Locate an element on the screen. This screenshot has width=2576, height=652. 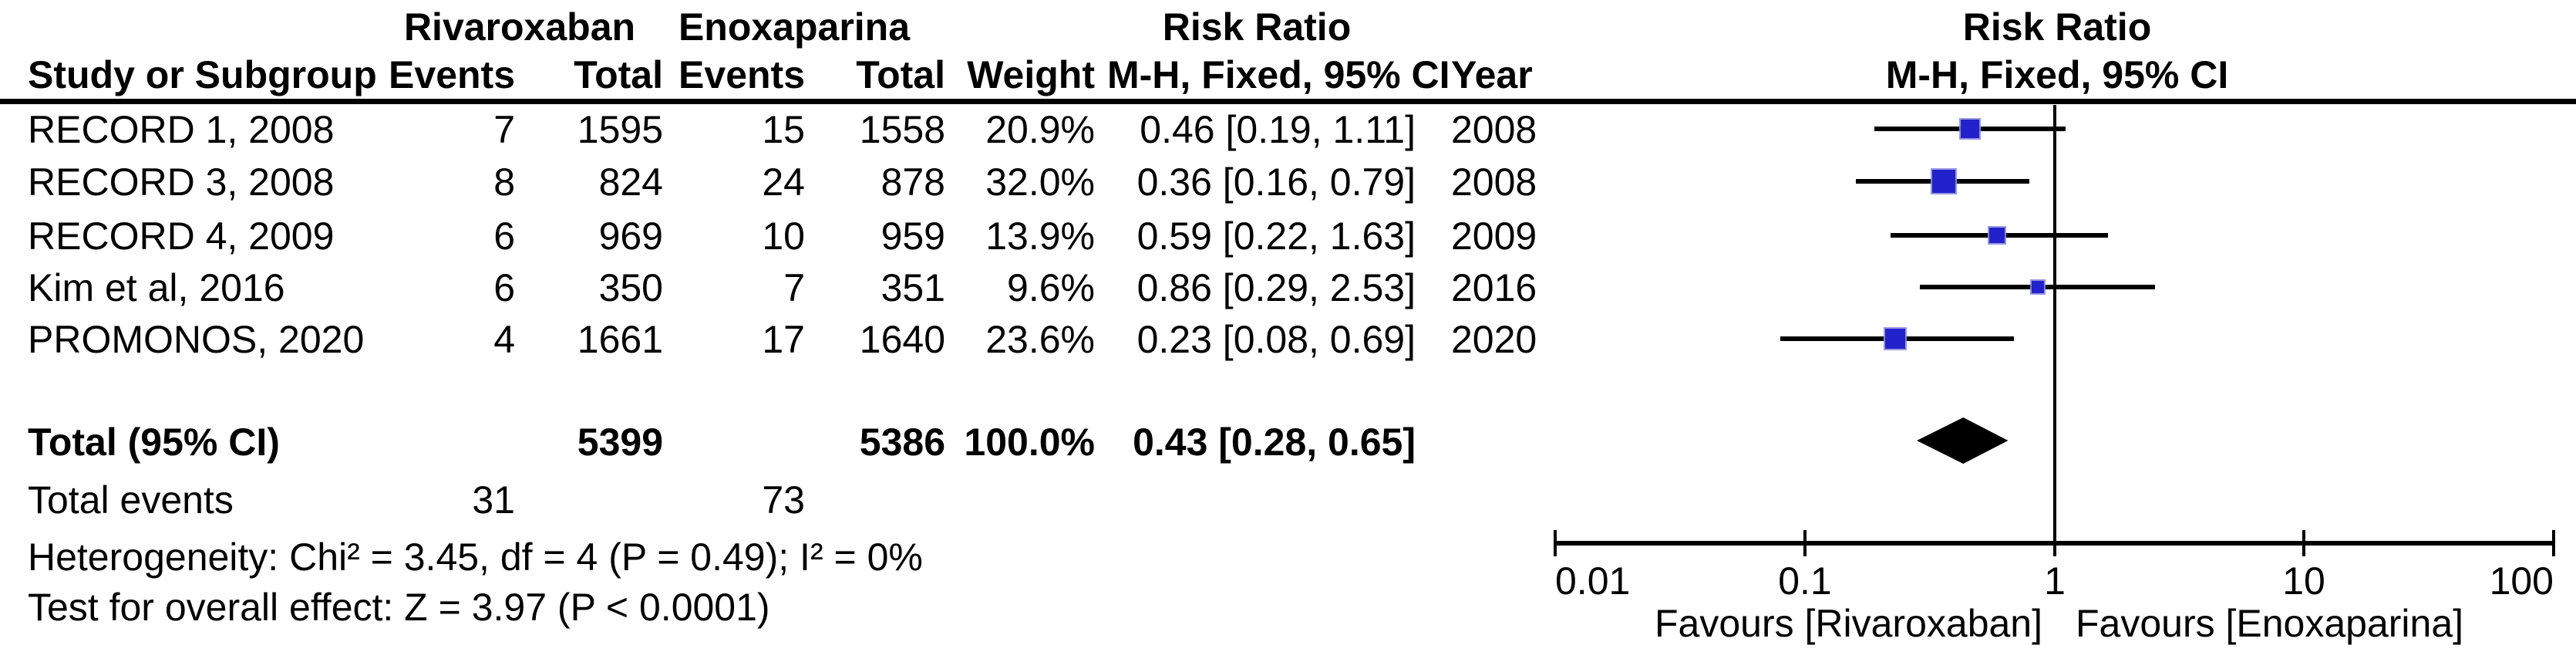
total-events-events2: 73 is located at coordinates (783, 500).